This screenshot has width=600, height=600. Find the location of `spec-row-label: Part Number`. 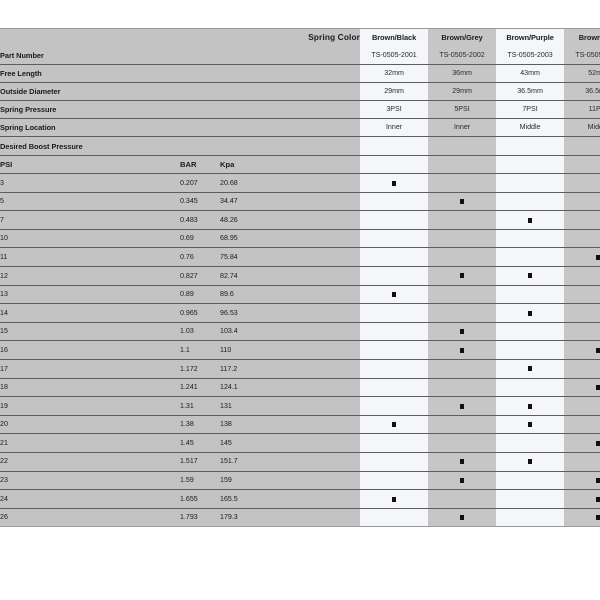

spec-row-label: Part Number is located at coordinates (180, 56).